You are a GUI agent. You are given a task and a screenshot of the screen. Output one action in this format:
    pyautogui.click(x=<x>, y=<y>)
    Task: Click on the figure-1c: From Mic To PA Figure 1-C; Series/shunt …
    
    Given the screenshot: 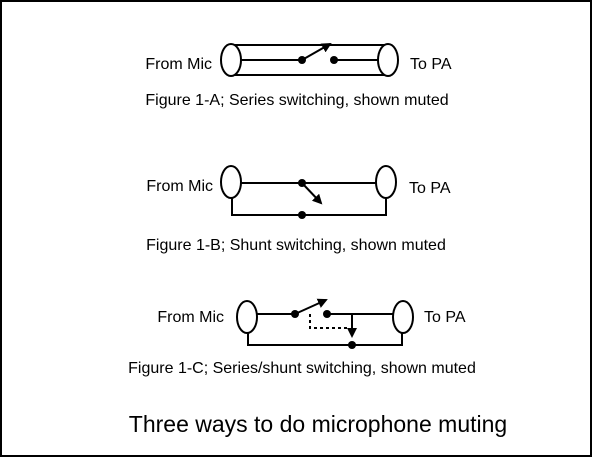 What is the action you would take?
    pyautogui.click(x=302, y=337)
    